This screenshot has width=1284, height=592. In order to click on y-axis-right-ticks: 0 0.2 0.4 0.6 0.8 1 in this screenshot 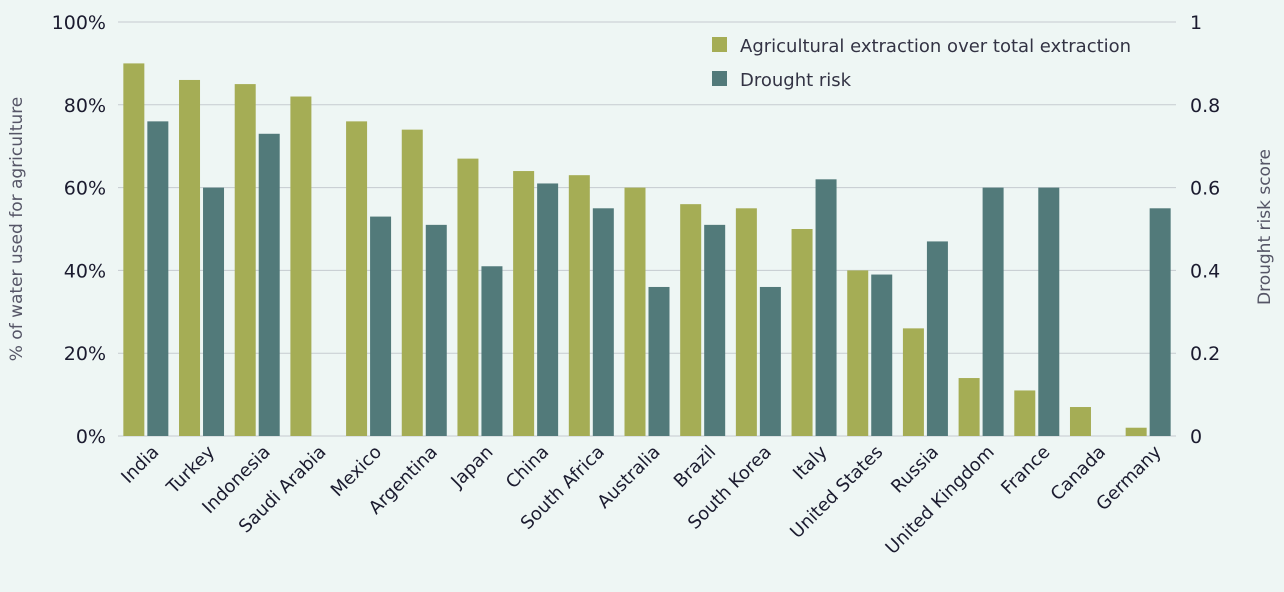, I will do `click(1205, 230)`.